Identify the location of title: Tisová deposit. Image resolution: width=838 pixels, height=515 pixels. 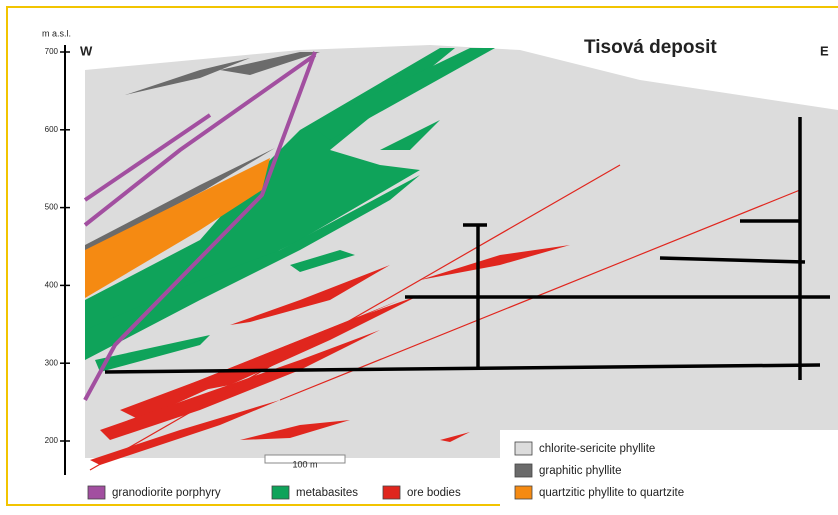
(650, 47).